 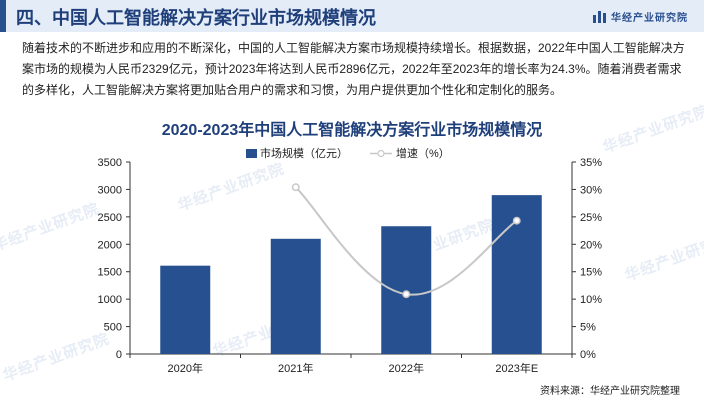 What do you see at coordinates (352, 130) in the screenshot?
I see `chart-title: 2020-2023年中国人工智能解决方案行业市场规模情况` at bounding box center [352, 130].